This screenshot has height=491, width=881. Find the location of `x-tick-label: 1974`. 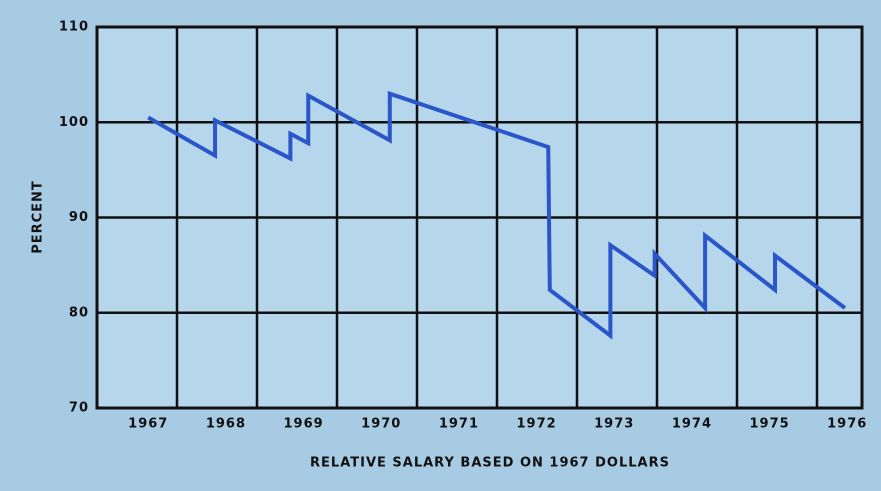

x-tick-label: 1974 is located at coordinates (692, 424).